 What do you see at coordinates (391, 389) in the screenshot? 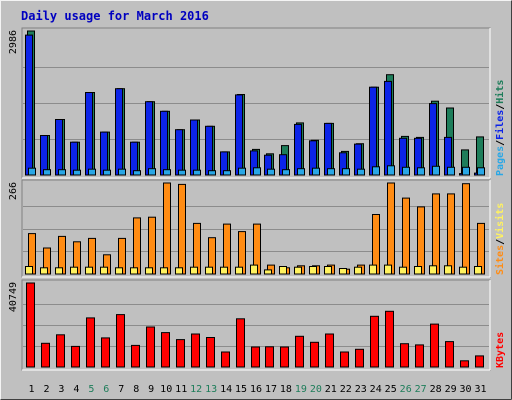
I see `x-tick-day-25: 25` at bounding box center [391, 389].